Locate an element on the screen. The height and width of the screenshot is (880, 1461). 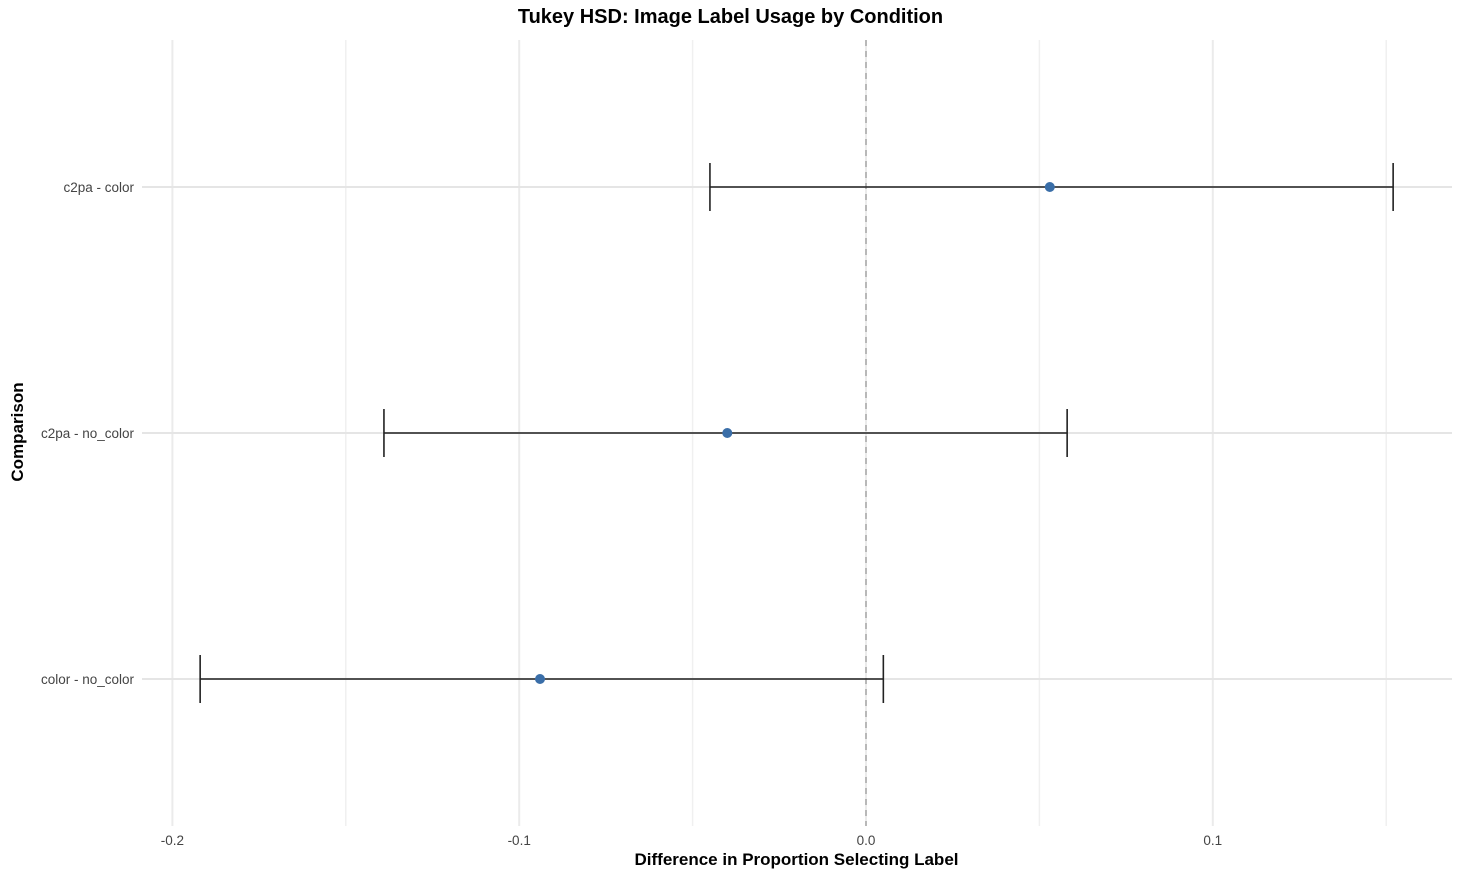
x-tick-label: 0.1 is located at coordinates (1212, 840).